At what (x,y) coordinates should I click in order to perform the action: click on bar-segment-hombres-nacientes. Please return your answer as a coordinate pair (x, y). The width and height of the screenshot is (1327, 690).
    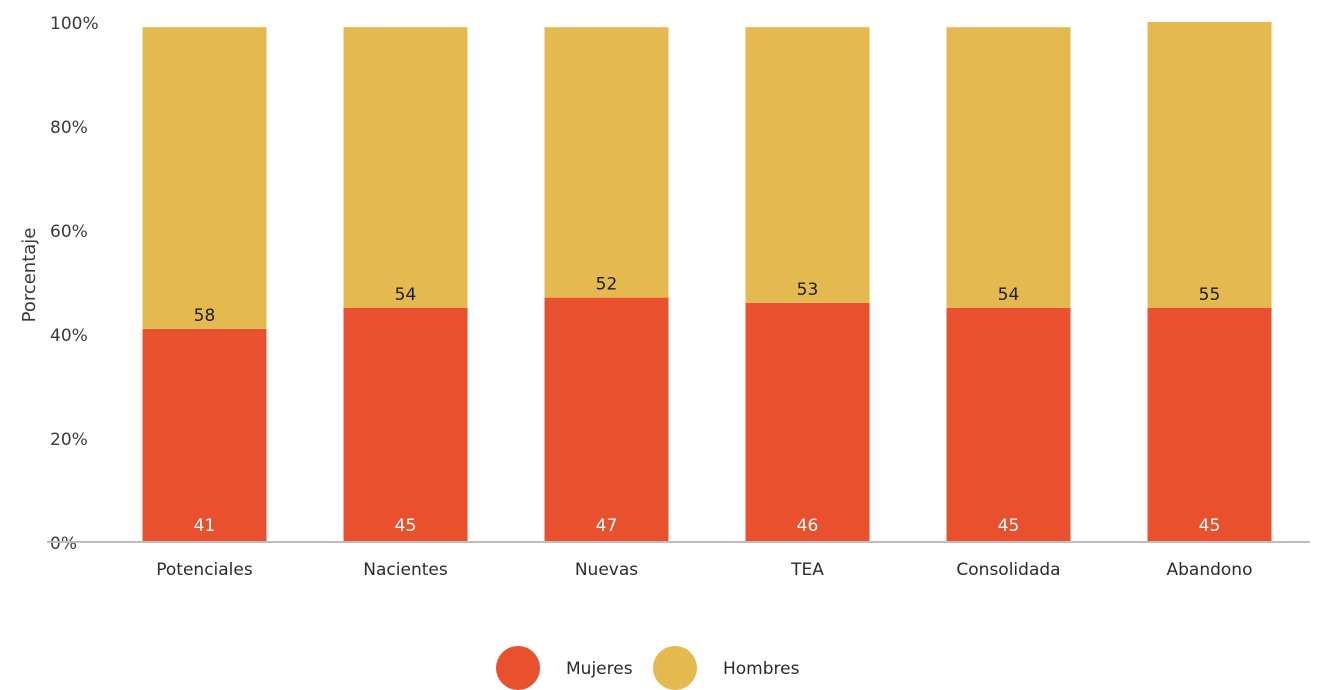
    Looking at the image, I should click on (405, 167).